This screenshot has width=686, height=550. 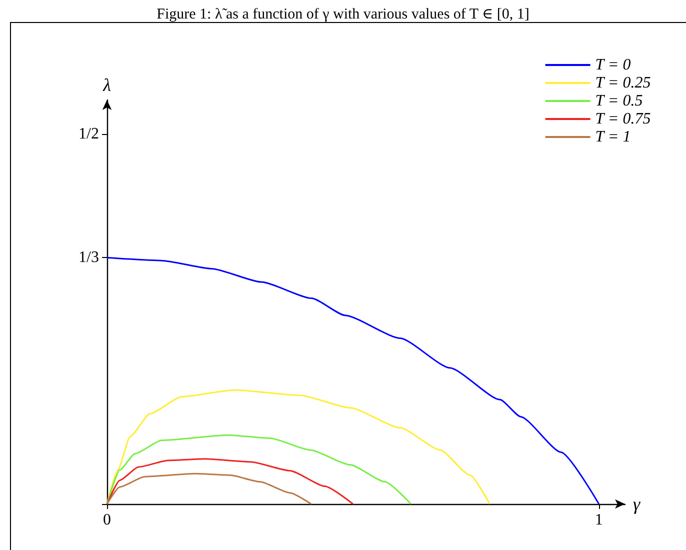 What do you see at coordinates (343, 14) in the screenshot?
I see `chart-title: Figure 1: λ̃ as a function of γ with various values of T ∈ [0, 1]` at bounding box center [343, 14].